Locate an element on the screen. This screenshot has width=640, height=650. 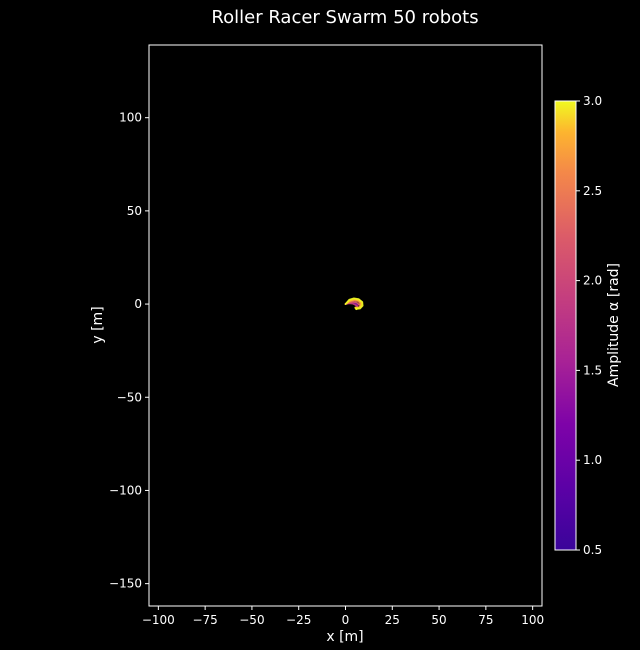
x-tick-label: 50 is located at coordinates (438, 620).